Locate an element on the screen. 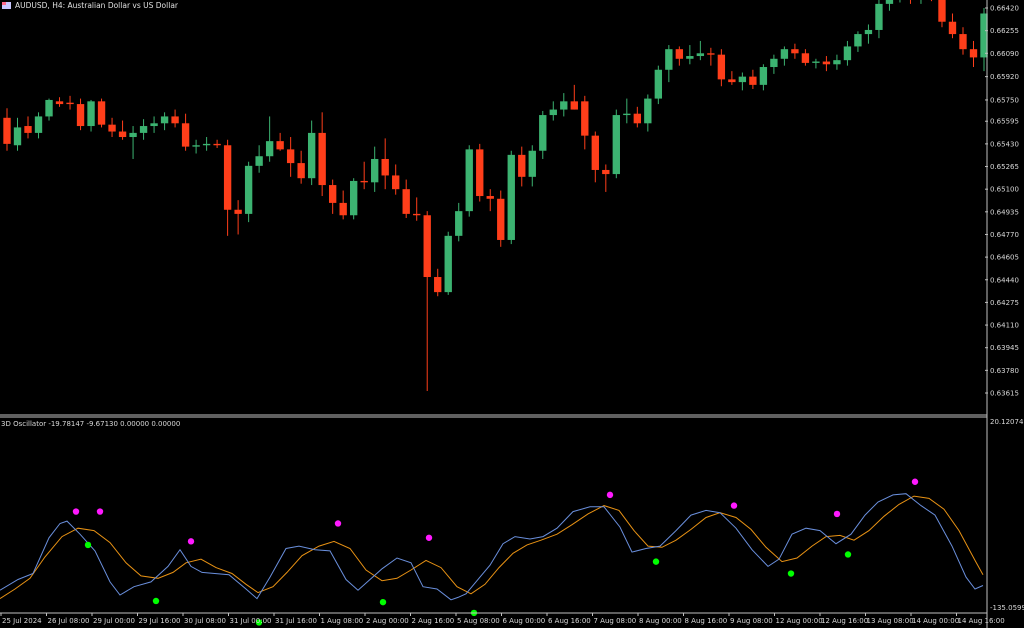 This screenshot has height=628, width=1024. signal-dot-buy is located at coordinates (791, 573).